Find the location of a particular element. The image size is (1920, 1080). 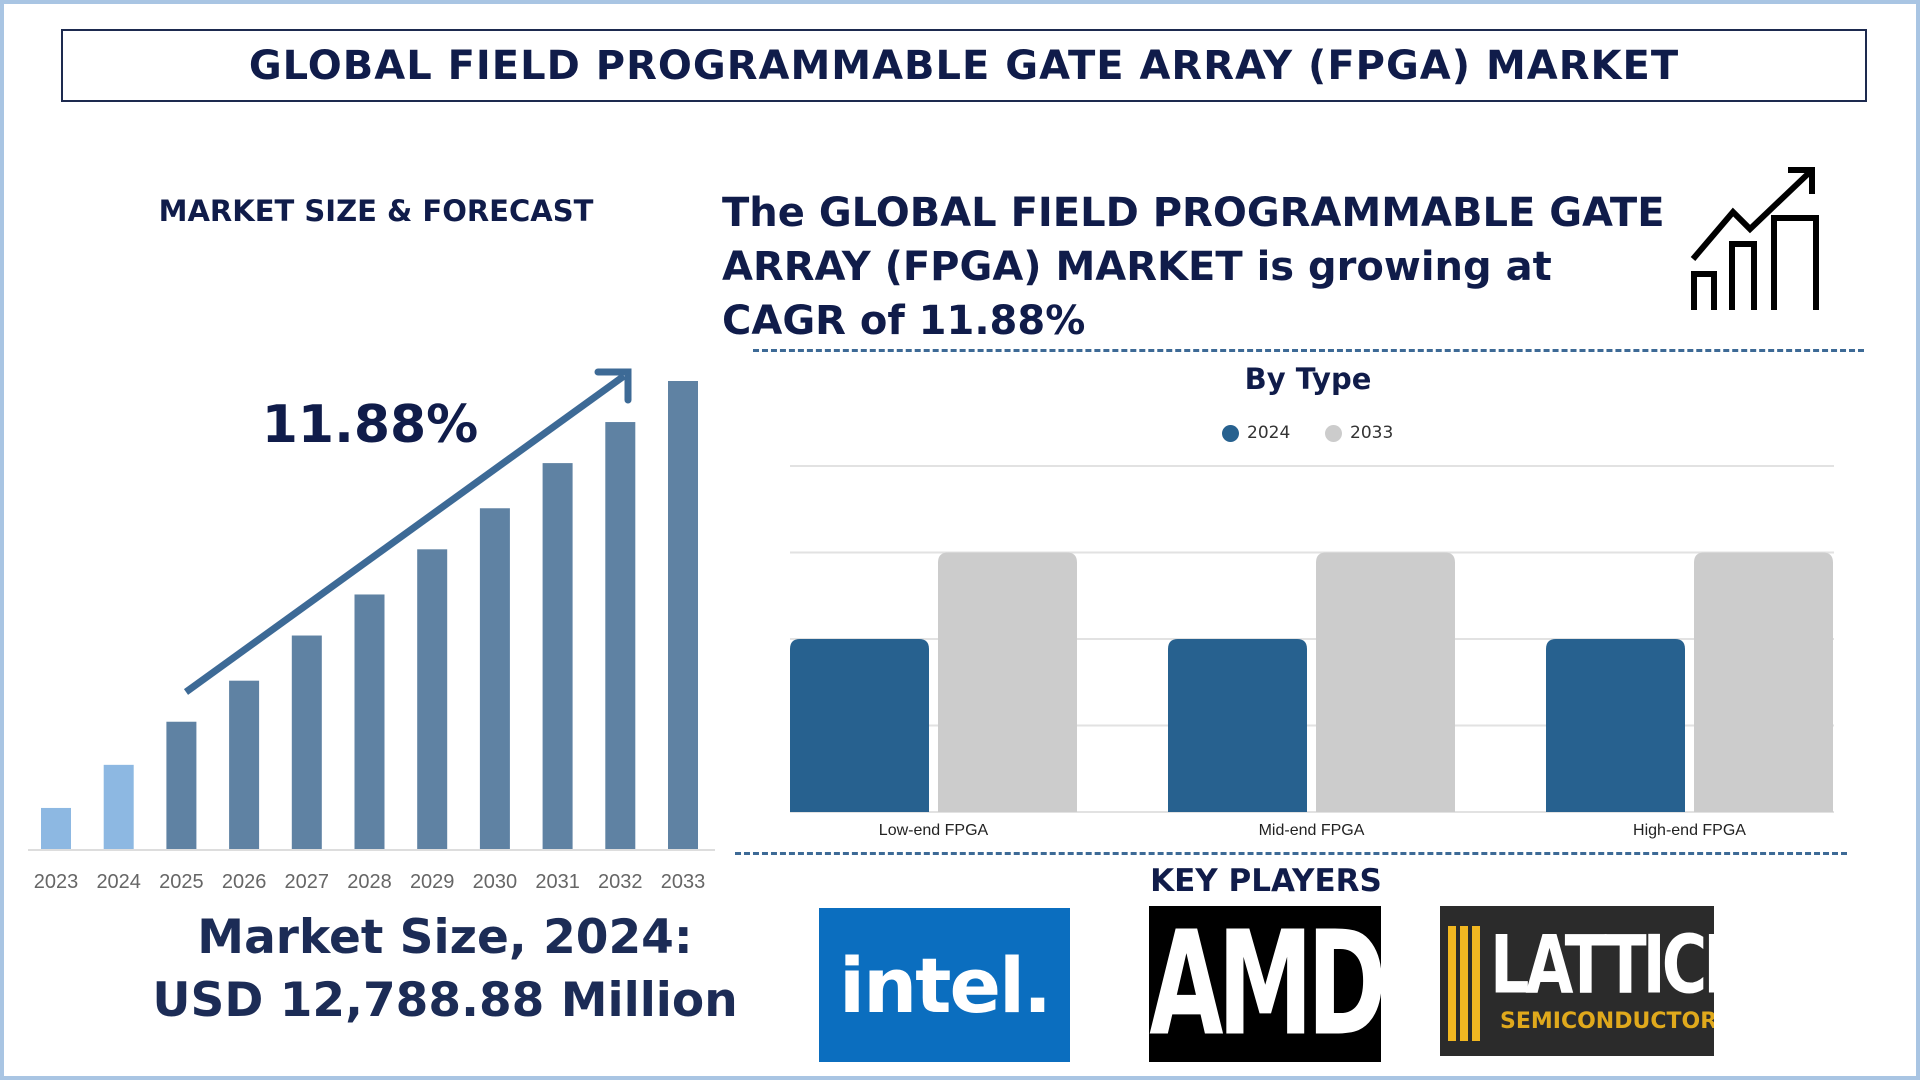

bar-High-end FPGA-2033 is located at coordinates (1763, 682).